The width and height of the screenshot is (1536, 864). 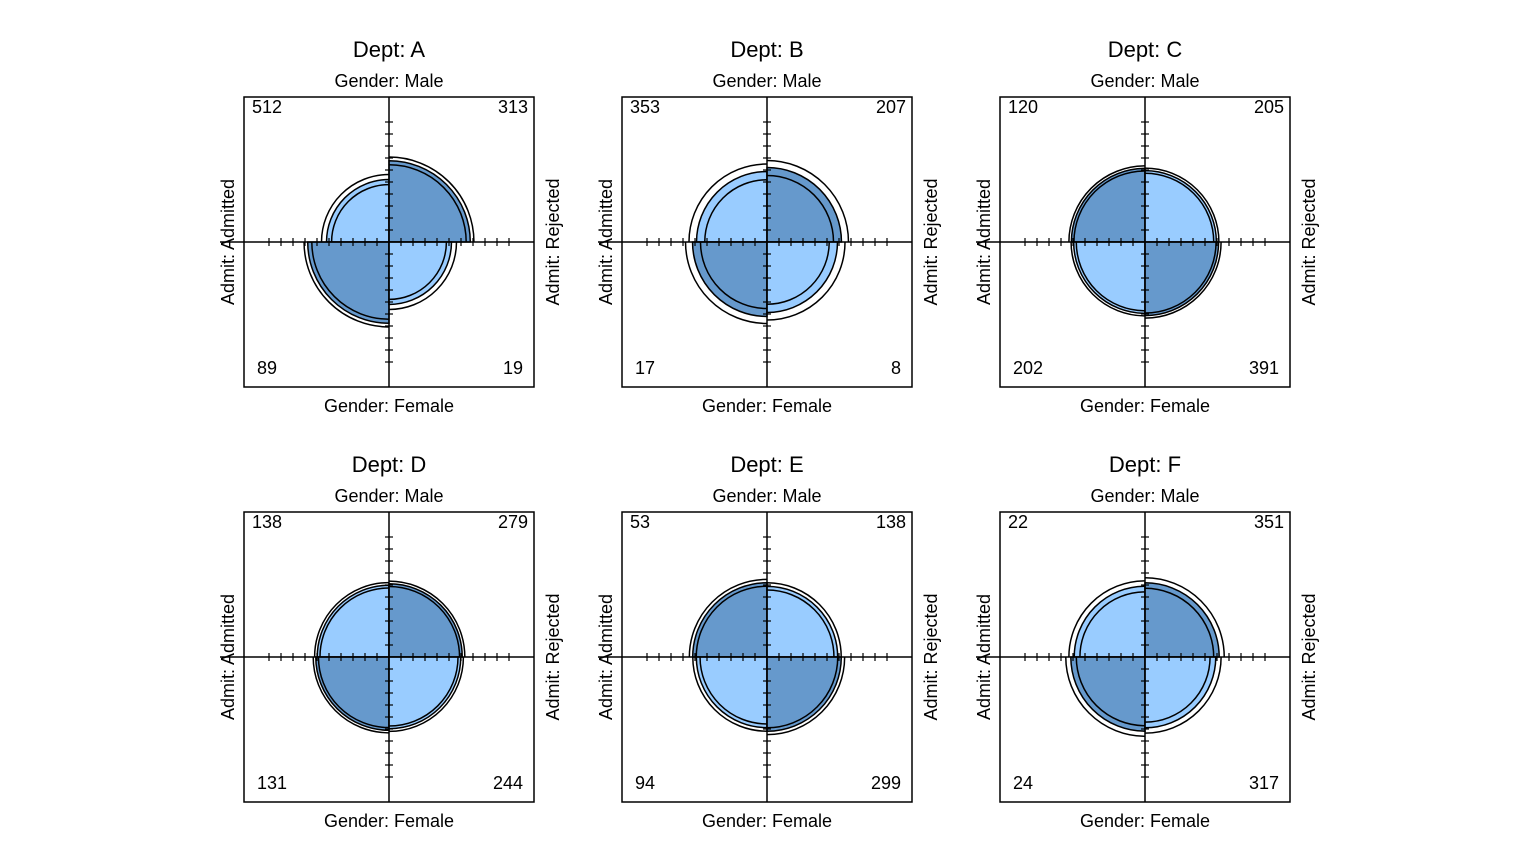 I want to click on panel-title: Dept: D, so click(x=389, y=464).